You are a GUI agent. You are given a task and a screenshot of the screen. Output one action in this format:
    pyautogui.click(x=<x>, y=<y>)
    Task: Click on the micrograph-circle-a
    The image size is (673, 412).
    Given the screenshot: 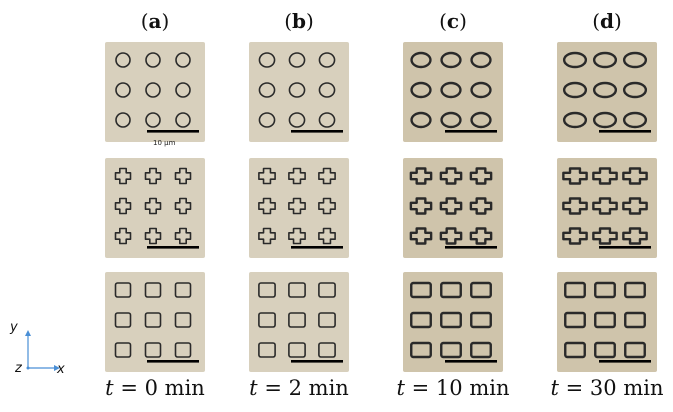 What is the action you would take?
    pyautogui.click(x=155, y=92)
    